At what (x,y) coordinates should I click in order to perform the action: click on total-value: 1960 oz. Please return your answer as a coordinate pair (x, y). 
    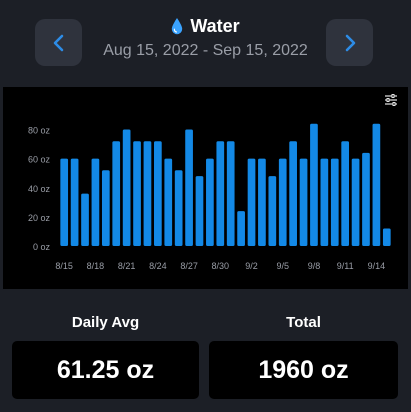
    Looking at the image, I should click on (303, 369).